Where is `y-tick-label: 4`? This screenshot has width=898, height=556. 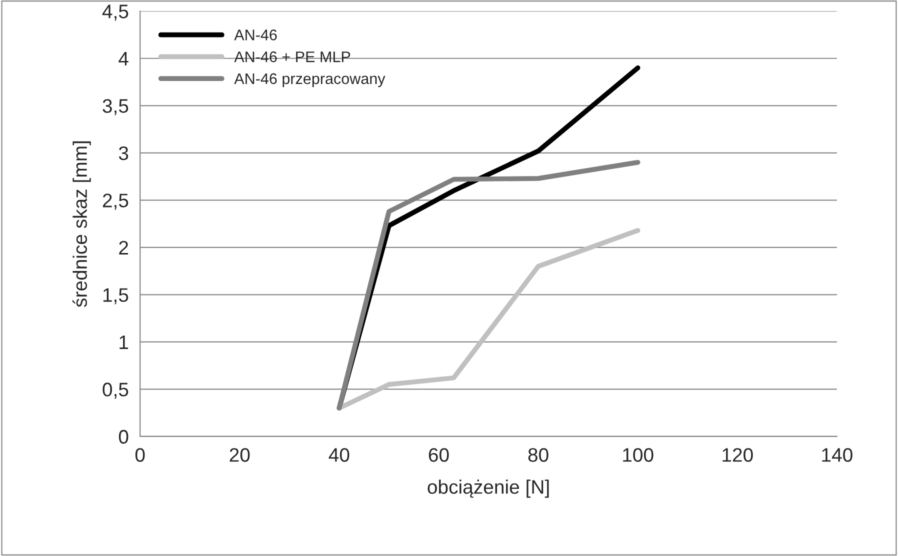
y-tick-label: 4 is located at coordinates (123, 59).